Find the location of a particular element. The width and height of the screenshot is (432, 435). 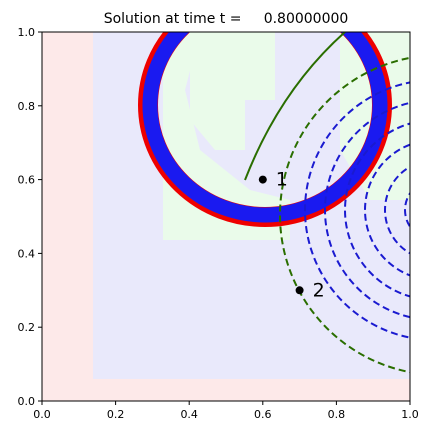

x-tick-label: 0.4 is located at coordinates (189, 414).